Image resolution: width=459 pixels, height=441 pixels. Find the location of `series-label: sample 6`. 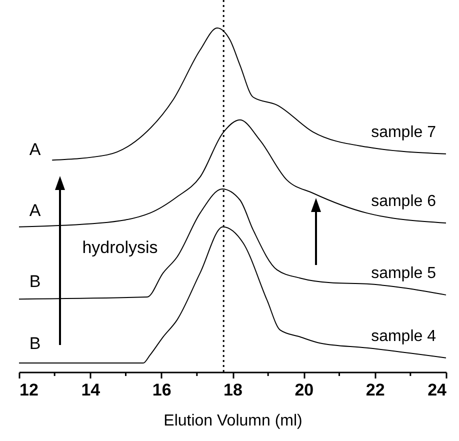

series-label: sample 6 is located at coordinates (403, 201).